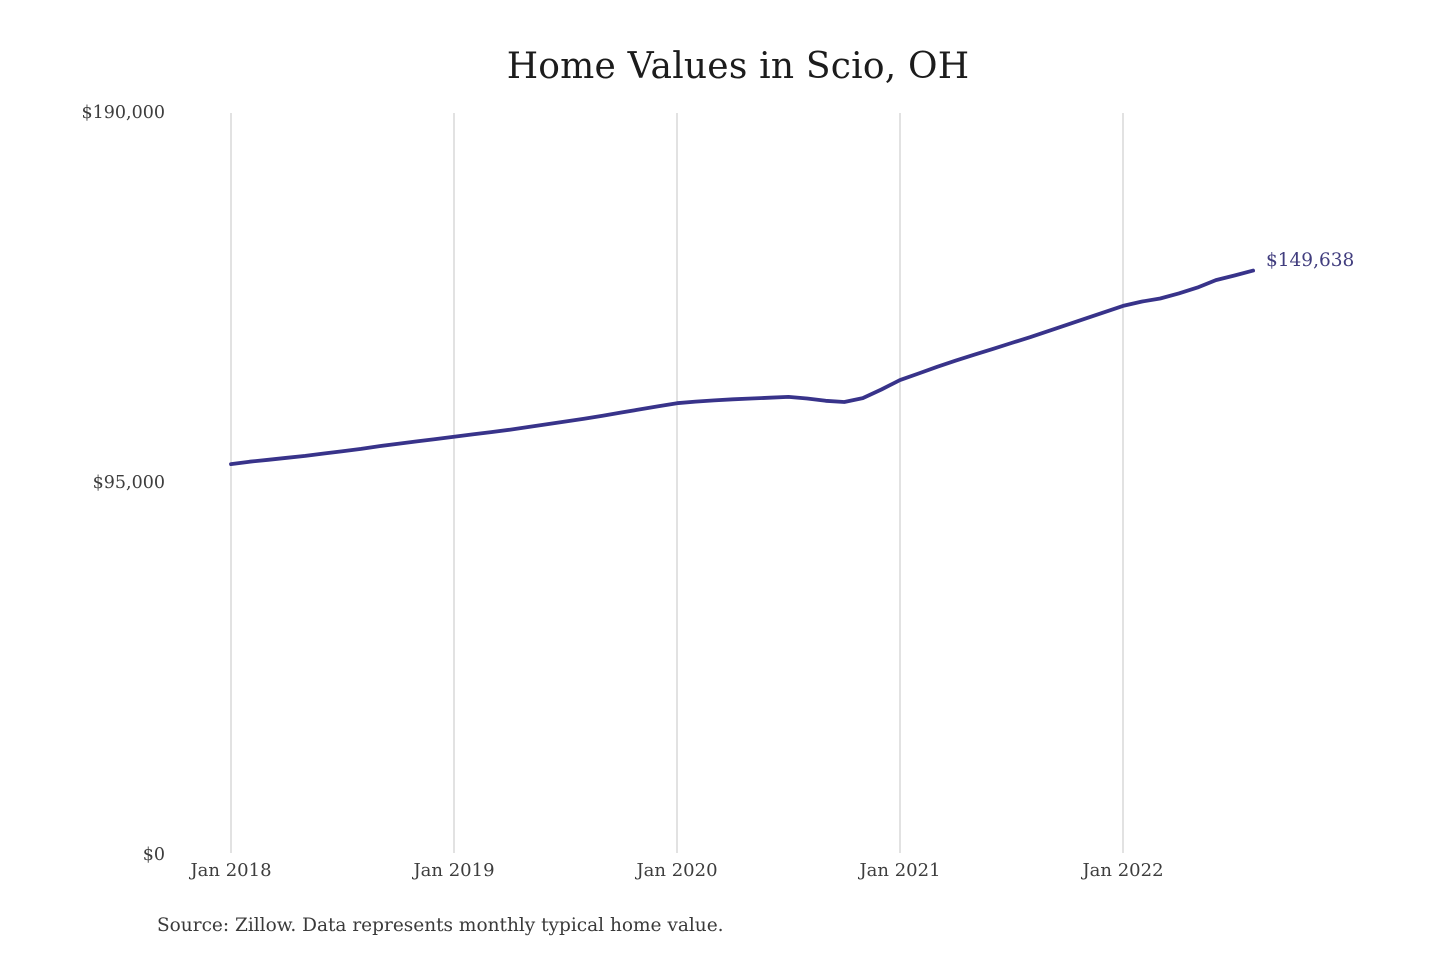 The image size is (1440, 960). Describe the element at coordinates (231, 870) in the screenshot. I see `x-axis-tick-jan-2018: Jan 2018` at that location.